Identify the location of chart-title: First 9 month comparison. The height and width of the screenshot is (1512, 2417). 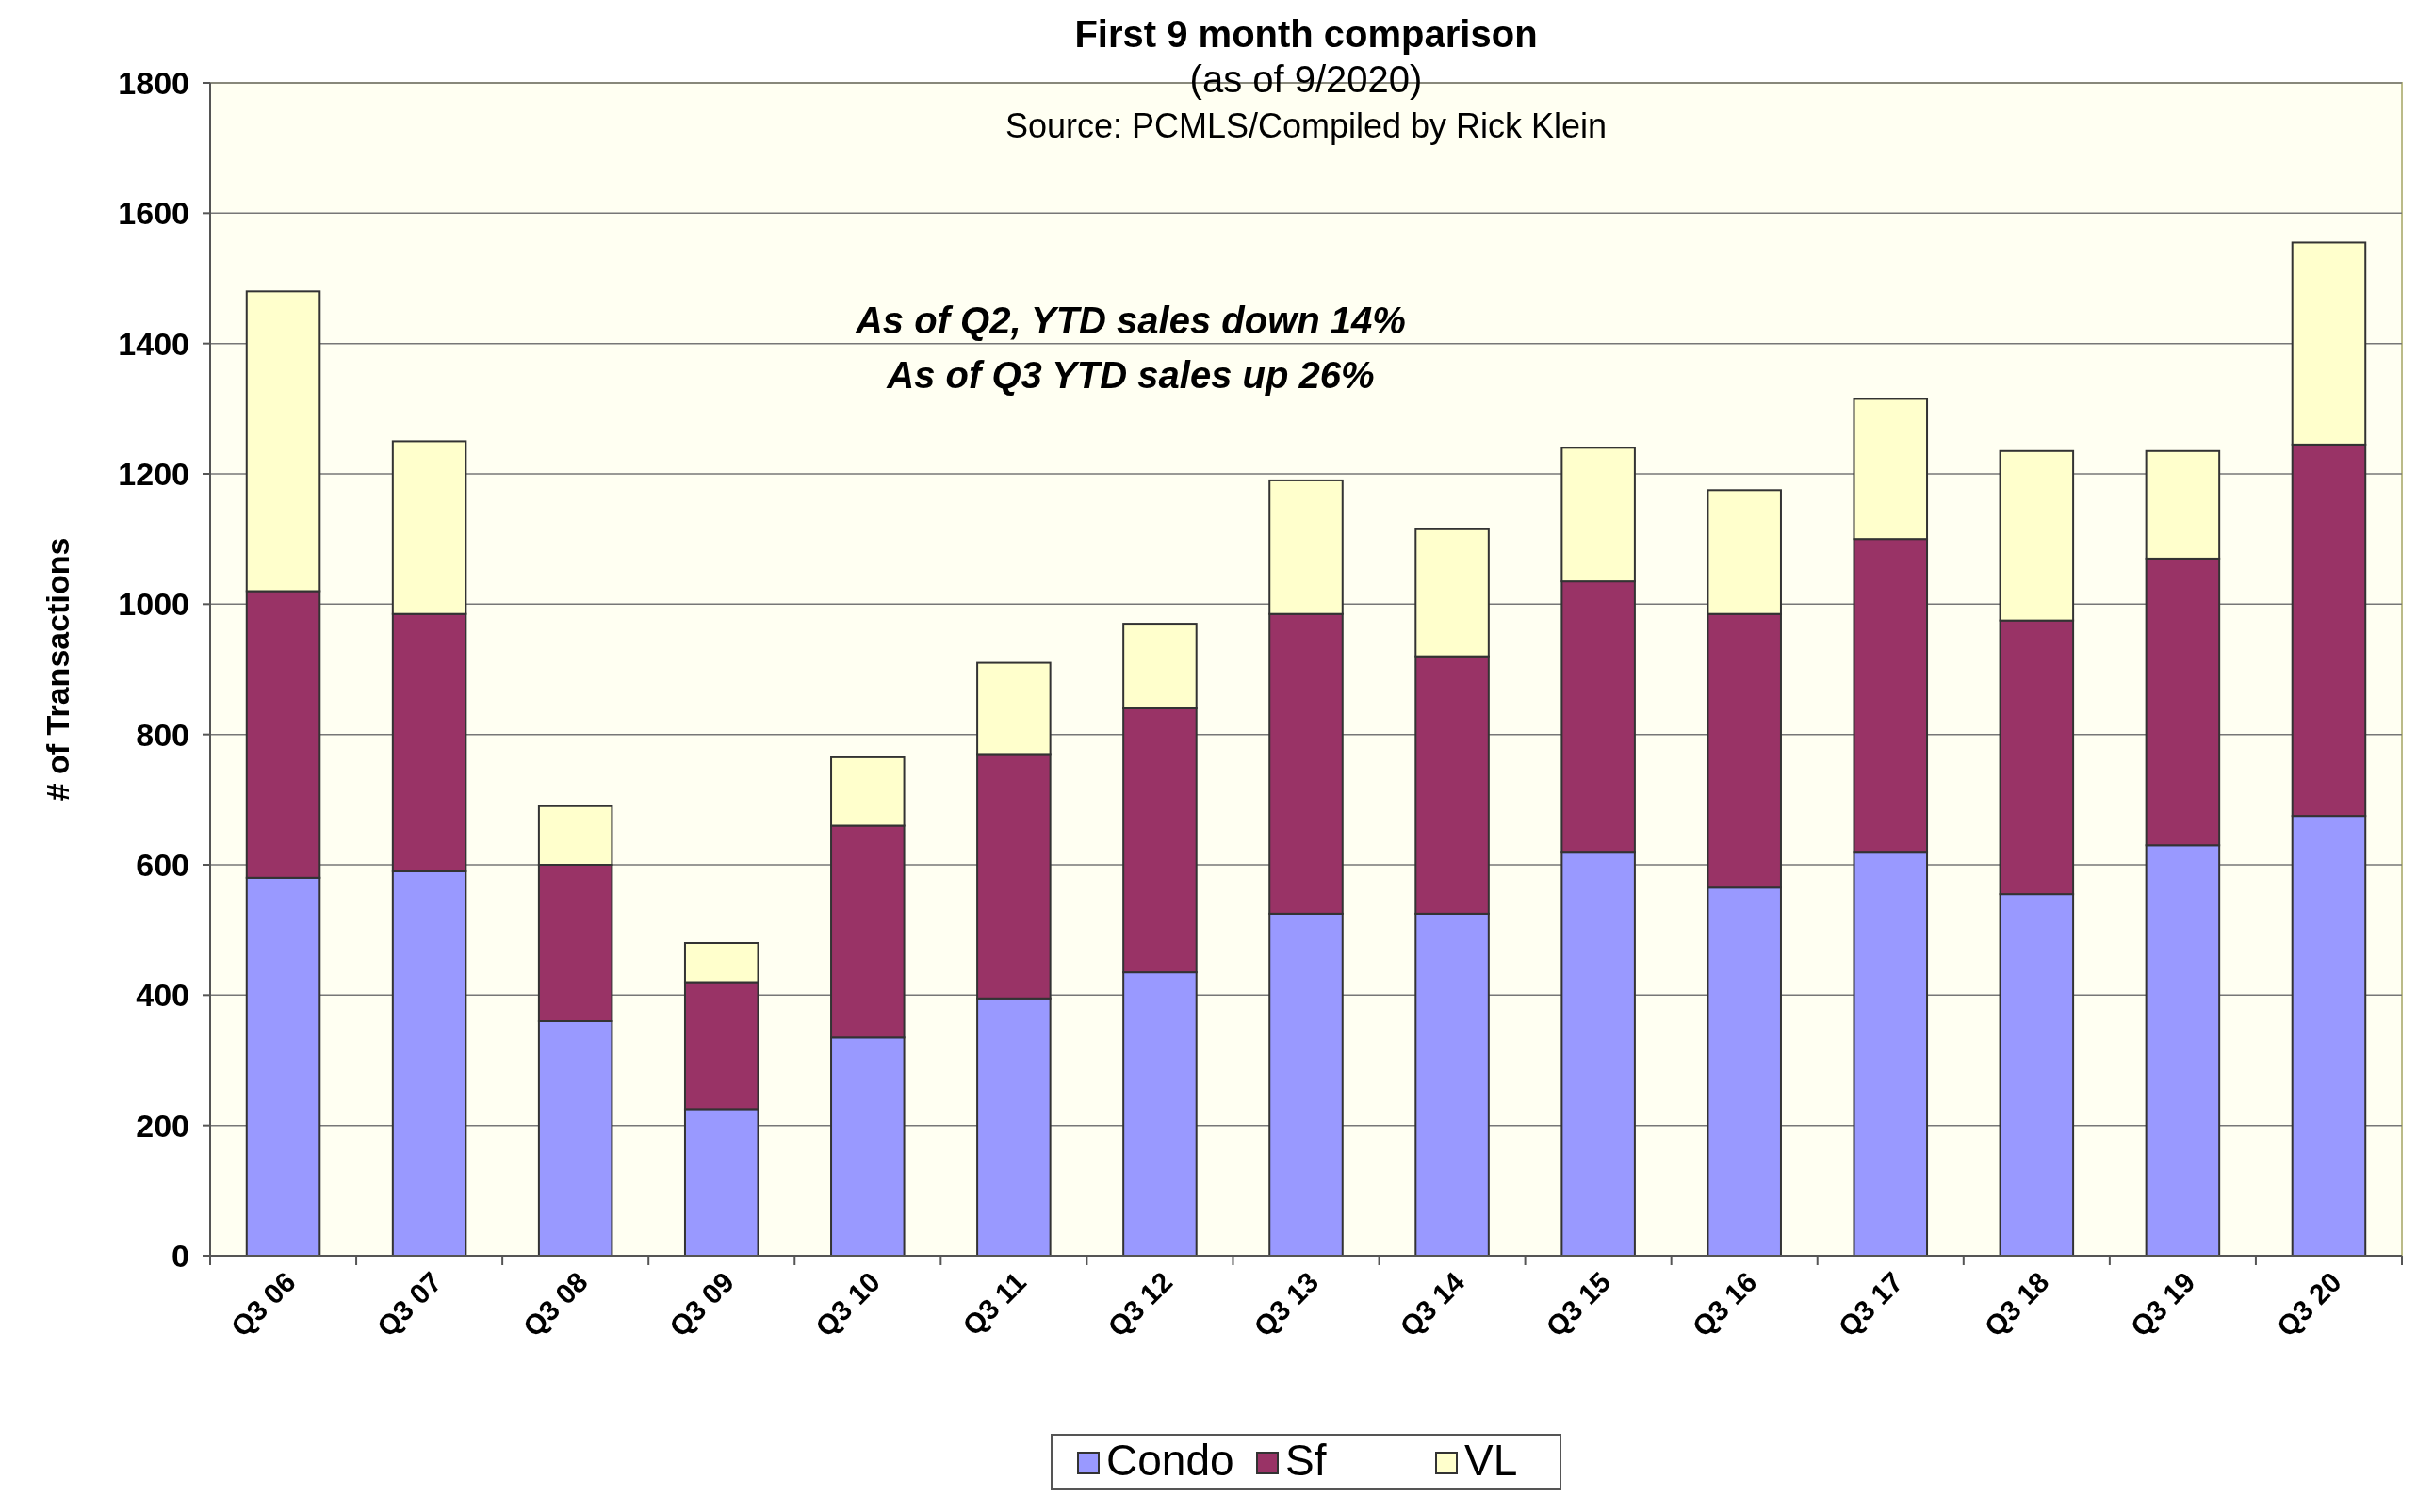
(1306, 34).